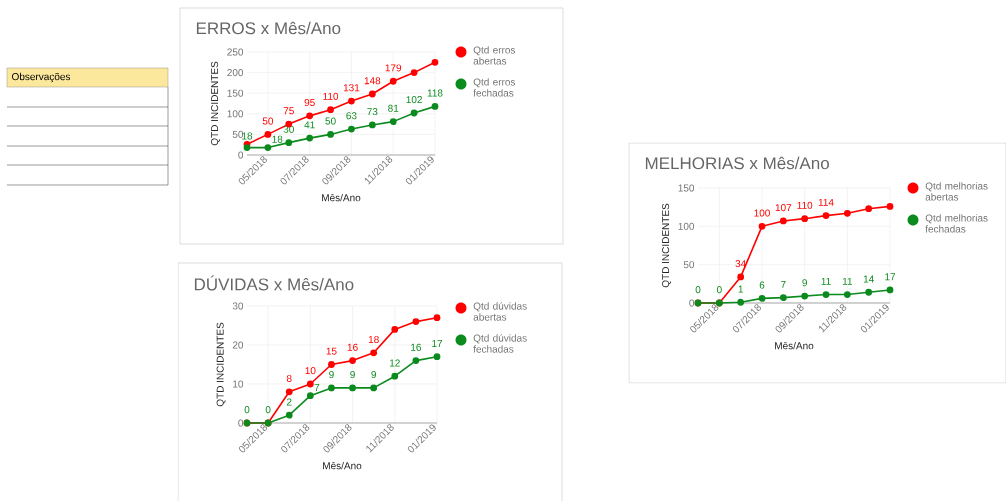 Image resolution: width=1006 pixels, height=501 pixels. Describe the element at coordinates (494, 87) in the screenshot. I see `legend-label: Qtd erros fechadas` at that location.